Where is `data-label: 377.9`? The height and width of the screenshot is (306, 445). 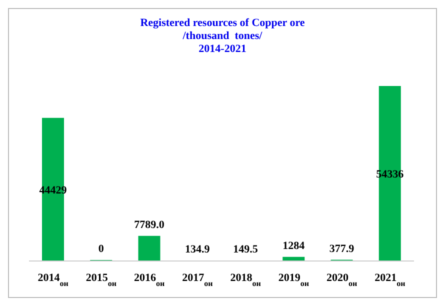
data-label: 377.9 is located at coordinates (342, 248).